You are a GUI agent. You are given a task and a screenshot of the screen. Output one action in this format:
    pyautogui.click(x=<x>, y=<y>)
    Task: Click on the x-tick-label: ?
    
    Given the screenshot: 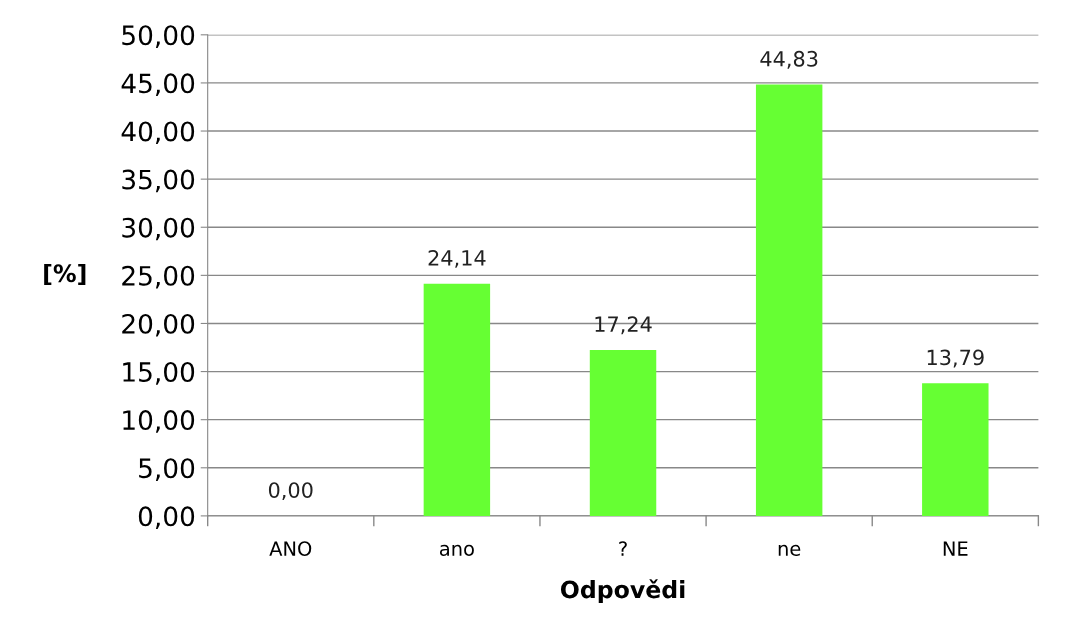 What is the action you would take?
    pyautogui.click(x=623, y=548)
    